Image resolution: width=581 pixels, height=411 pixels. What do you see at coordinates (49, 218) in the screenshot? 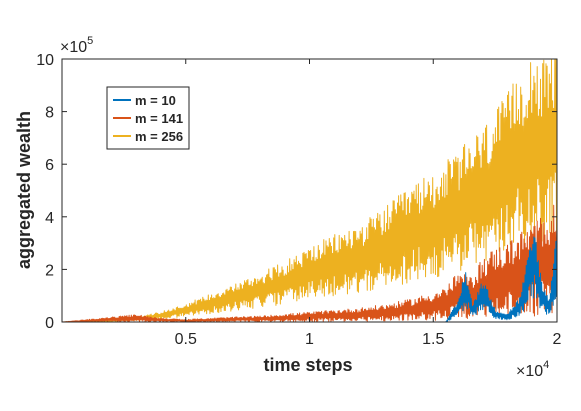
I see `y-tick-label: 4` at bounding box center [49, 218].